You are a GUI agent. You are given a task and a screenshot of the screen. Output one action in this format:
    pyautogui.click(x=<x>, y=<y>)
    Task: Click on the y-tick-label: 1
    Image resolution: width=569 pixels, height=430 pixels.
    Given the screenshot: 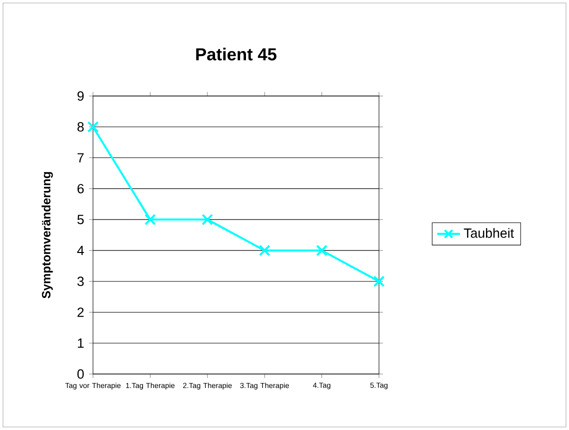 What is the action you would take?
    pyautogui.click(x=81, y=343)
    